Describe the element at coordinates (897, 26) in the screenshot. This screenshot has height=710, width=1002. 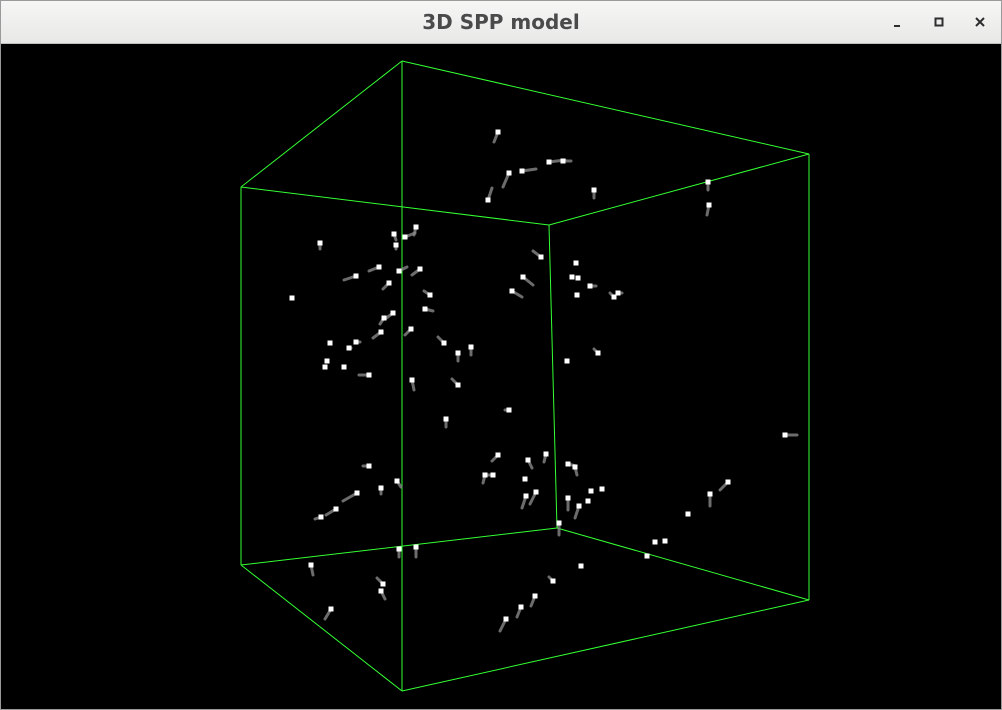
I see `minimize-icon` at that location.